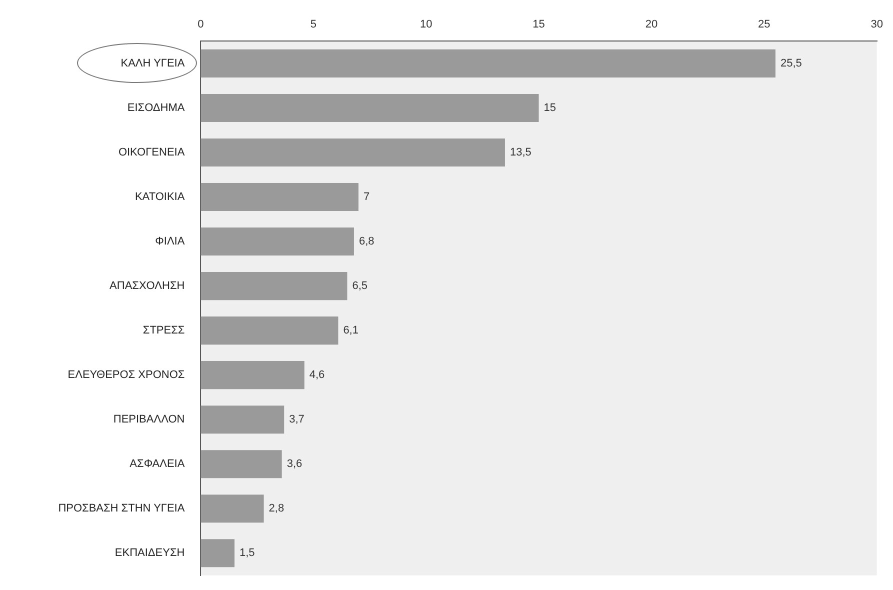 The width and height of the screenshot is (893, 590). What do you see at coordinates (350, 330) in the screenshot?
I see `data-label: 6,1` at bounding box center [350, 330].